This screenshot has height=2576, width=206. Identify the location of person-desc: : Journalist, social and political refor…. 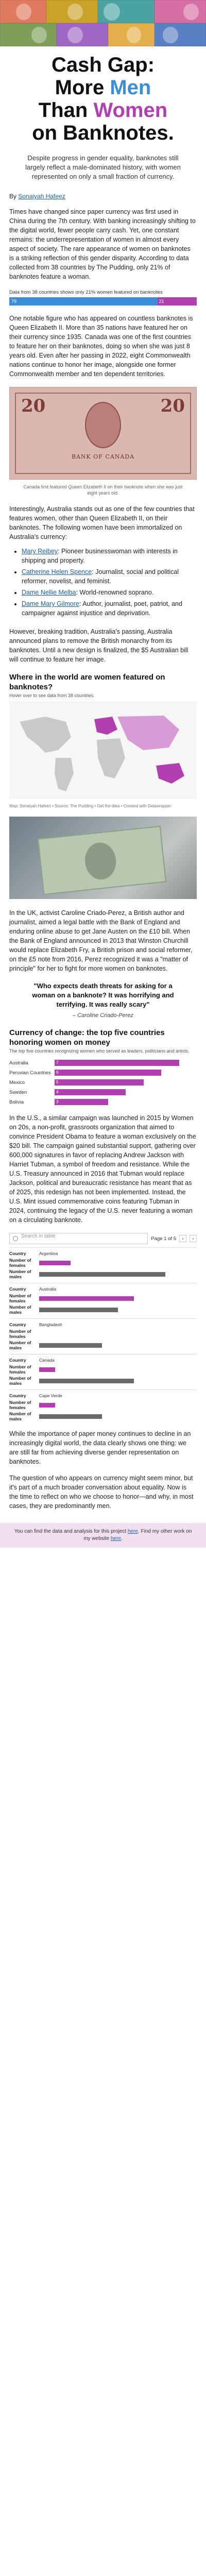
(101, 576).